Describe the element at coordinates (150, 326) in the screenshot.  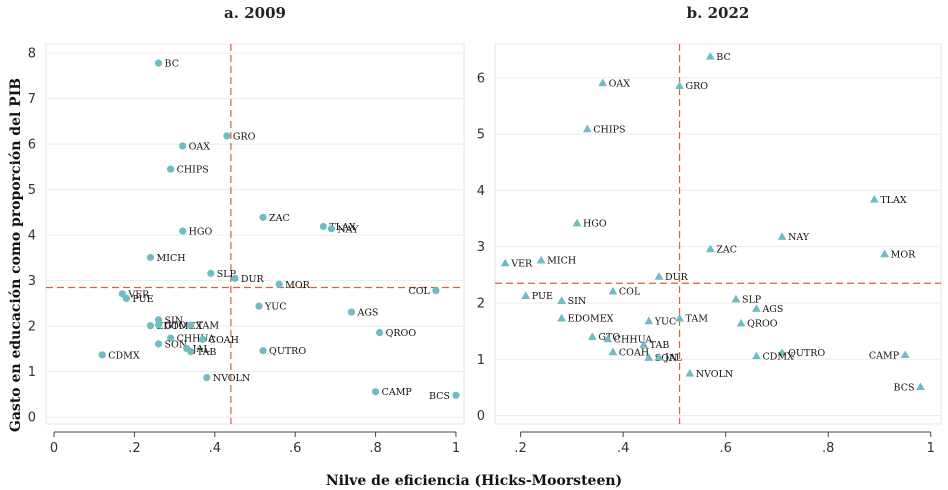
I see `data-point-edomex` at that location.